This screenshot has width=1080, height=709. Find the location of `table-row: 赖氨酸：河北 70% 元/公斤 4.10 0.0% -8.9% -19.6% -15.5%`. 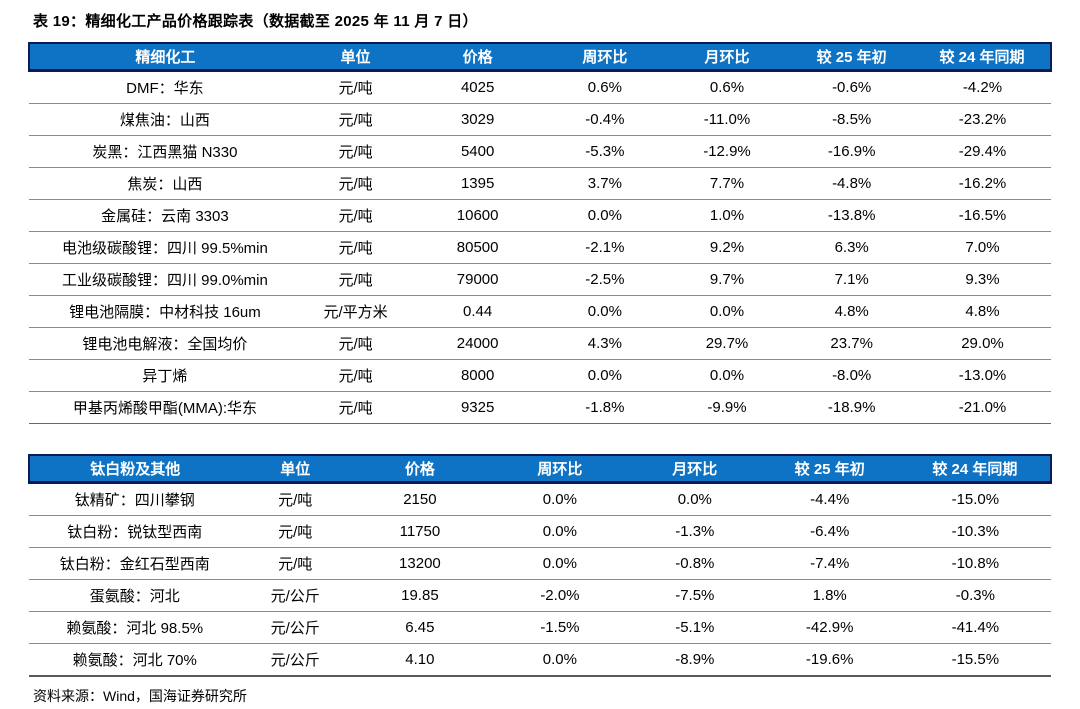

table-row: 赖氨酸：河北 70% 元/公斤 4.10 0.0% -8.9% -19.6% -15.5% is located at coordinates (540, 660).